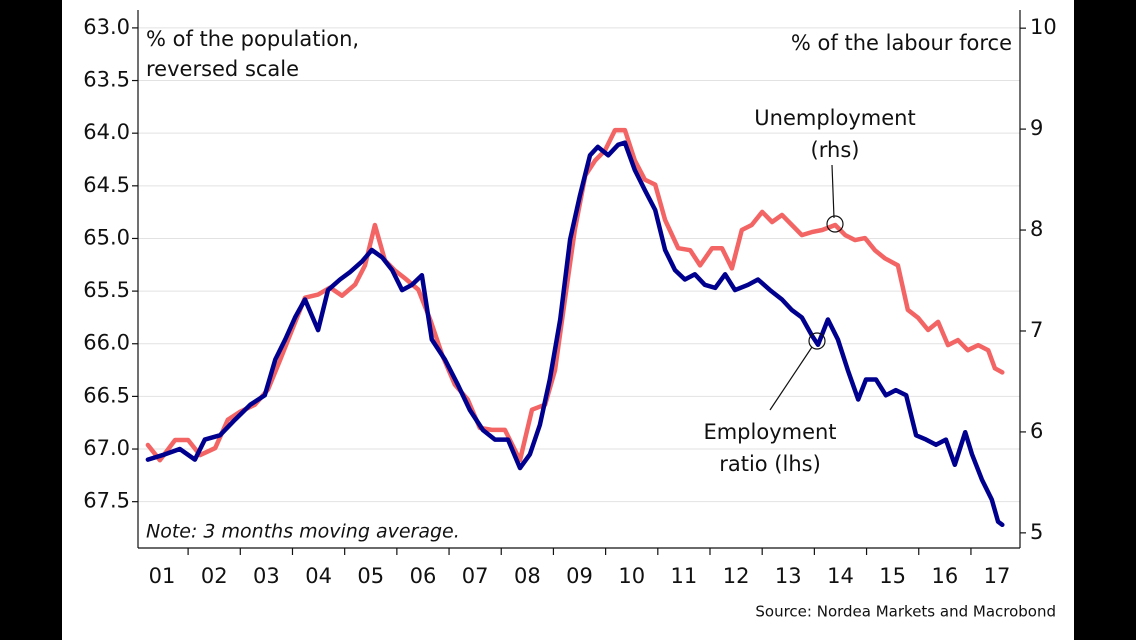  I want to click on x-tick-label: 16, so click(944, 576).